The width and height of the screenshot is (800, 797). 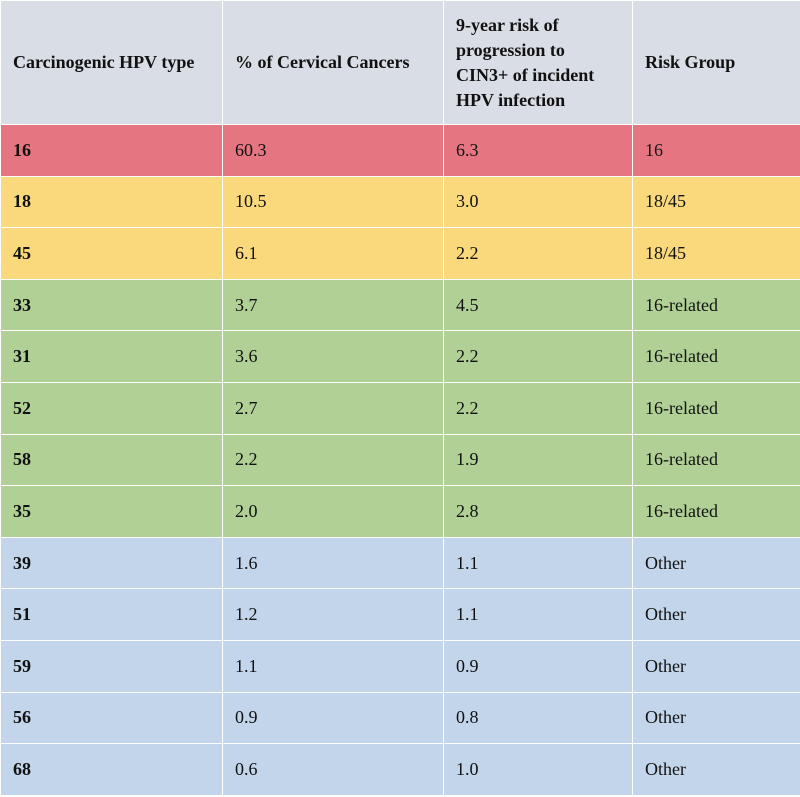 I want to click on table-row: 39 1.6 1.1 Other, so click(x=400, y=563).